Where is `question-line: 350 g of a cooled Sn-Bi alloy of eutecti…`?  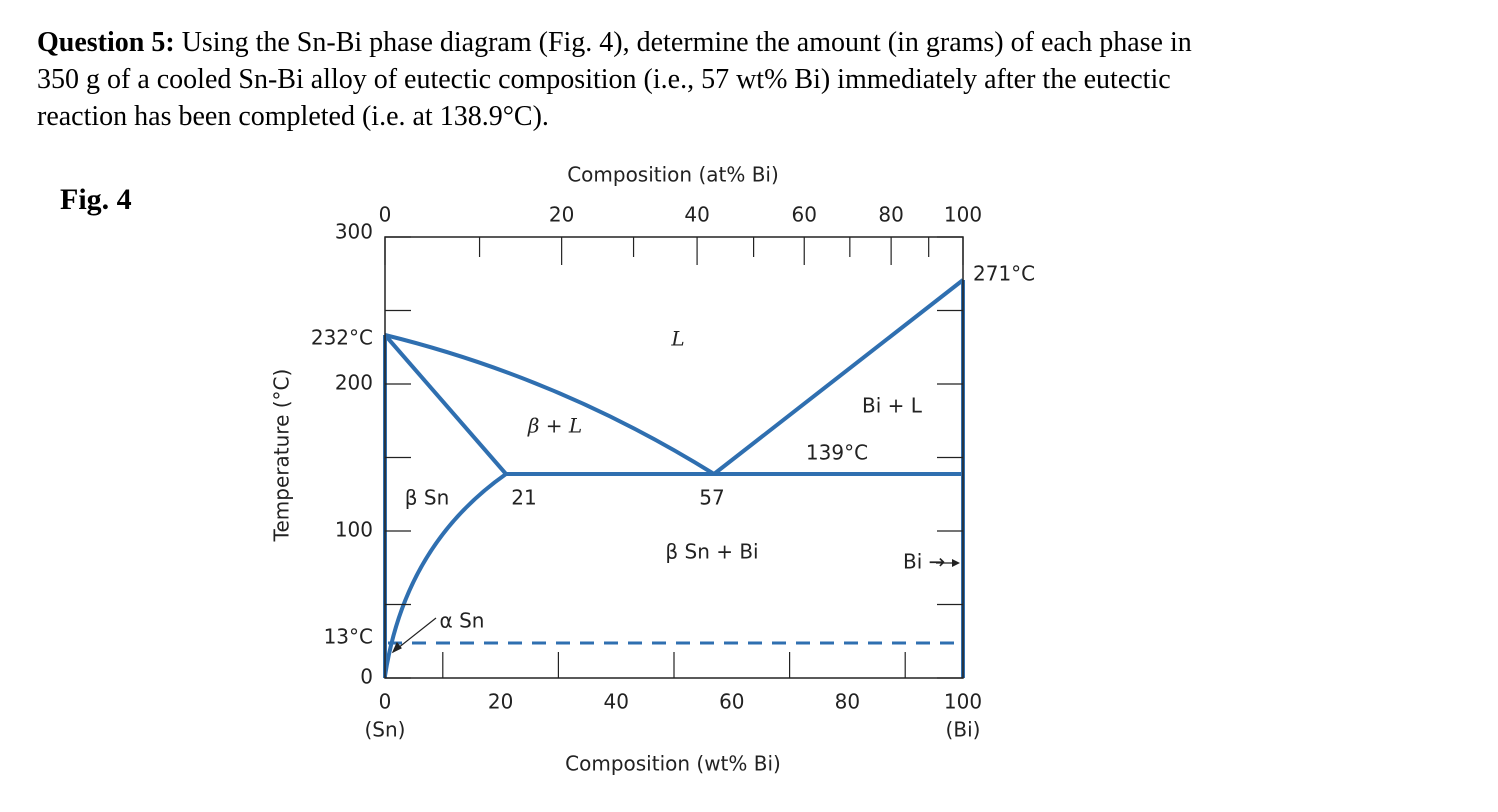
question-line: 350 g of a cooled Sn-Bi alloy of eutecti… is located at coordinates (604, 79).